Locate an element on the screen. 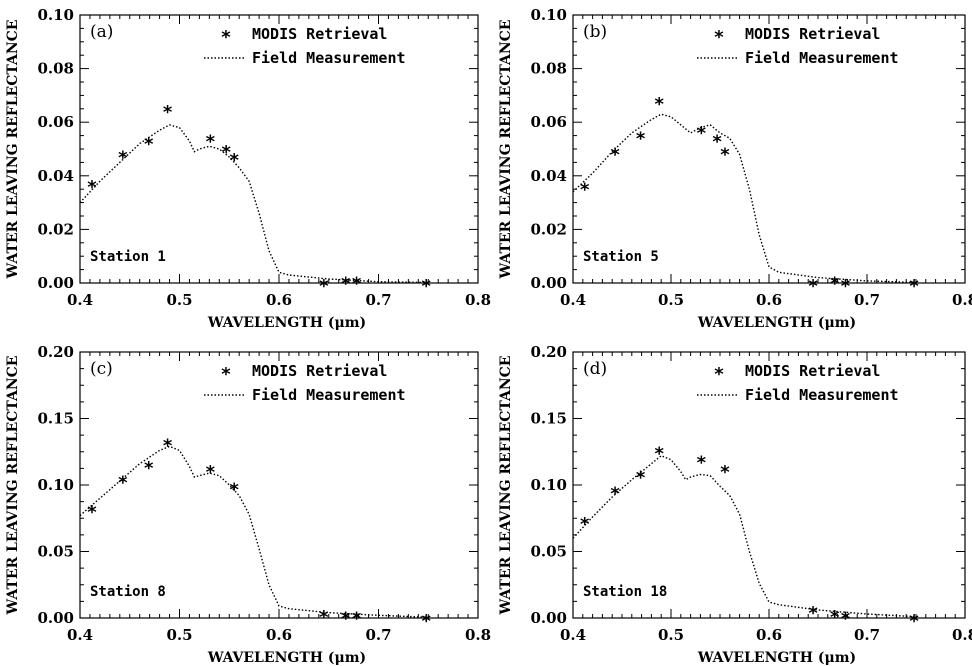 The image size is (972, 666). panel-label: (d) is located at coordinates (595, 369).